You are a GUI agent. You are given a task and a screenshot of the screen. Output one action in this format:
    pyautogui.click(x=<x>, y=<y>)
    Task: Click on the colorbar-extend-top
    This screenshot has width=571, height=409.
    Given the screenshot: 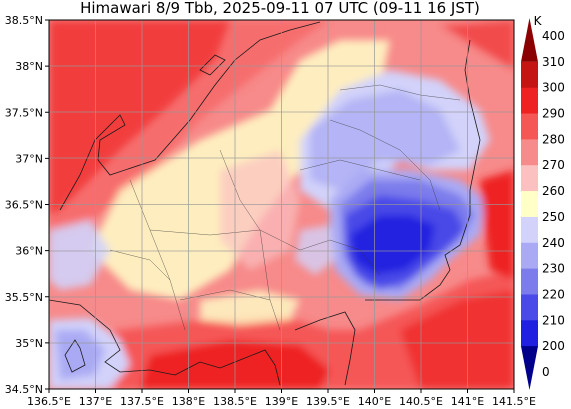 What is the action you would take?
    pyautogui.click(x=529, y=40)
    